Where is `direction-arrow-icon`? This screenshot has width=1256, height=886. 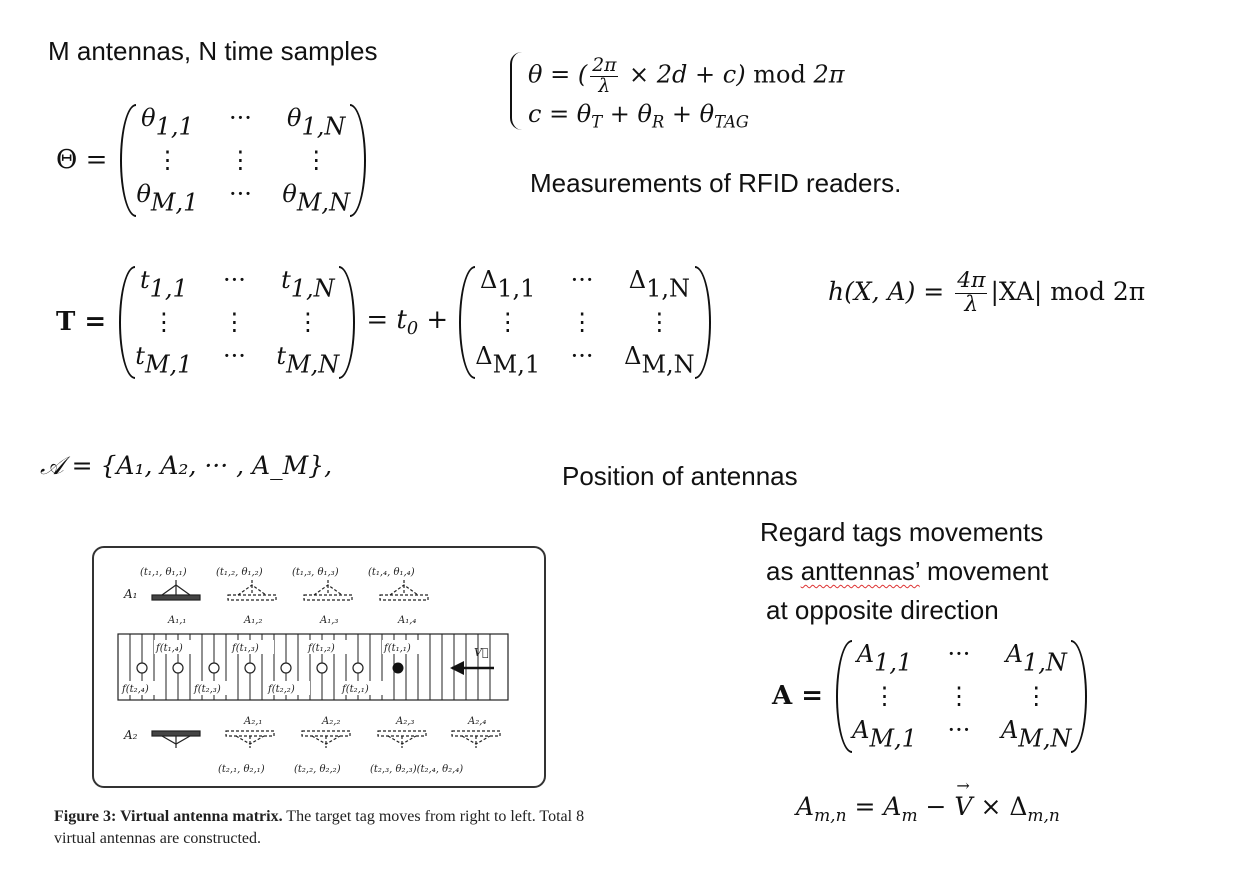 direction-arrow-icon is located at coordinates (472, 668).